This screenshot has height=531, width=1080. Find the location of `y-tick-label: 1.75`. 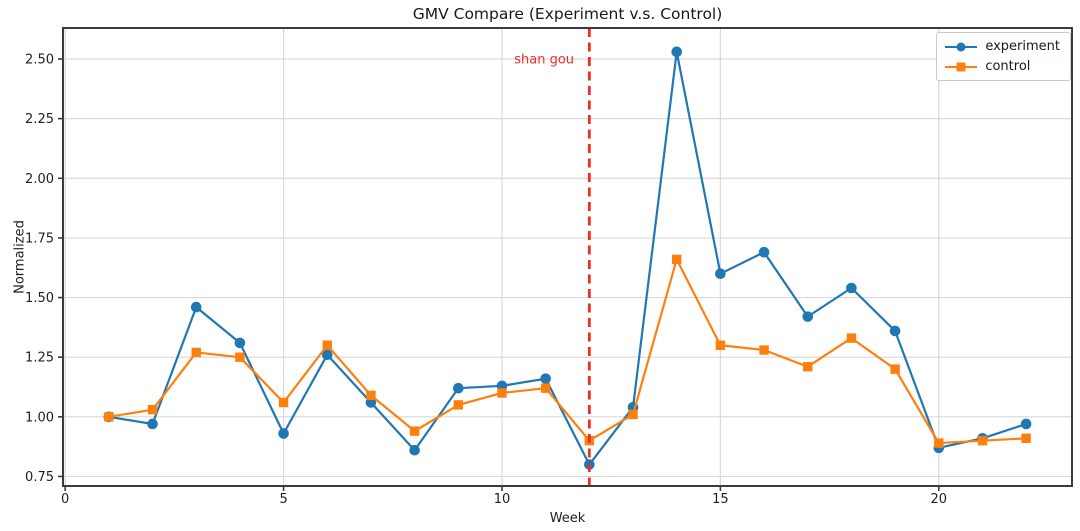

y-tick-label: 1.75 is located at coordinates (39, 238).